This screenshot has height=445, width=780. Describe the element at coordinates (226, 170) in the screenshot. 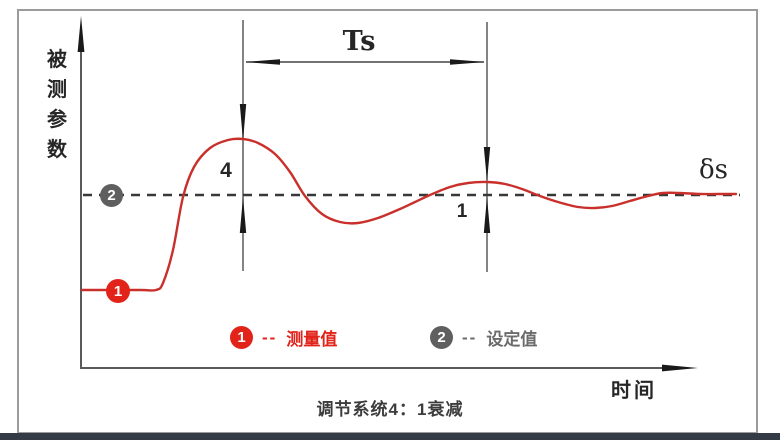

I see `first-overshoot-label: 4` at that location.